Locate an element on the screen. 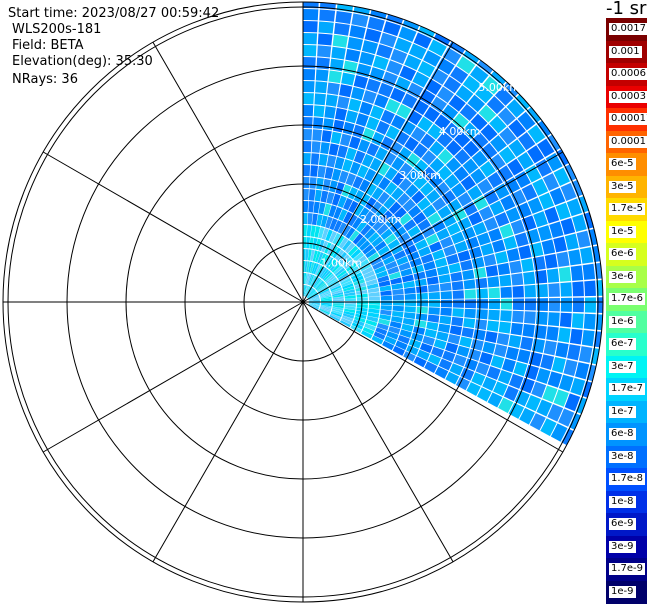  range-label: 1.00km is located at coordinates (341, 263).